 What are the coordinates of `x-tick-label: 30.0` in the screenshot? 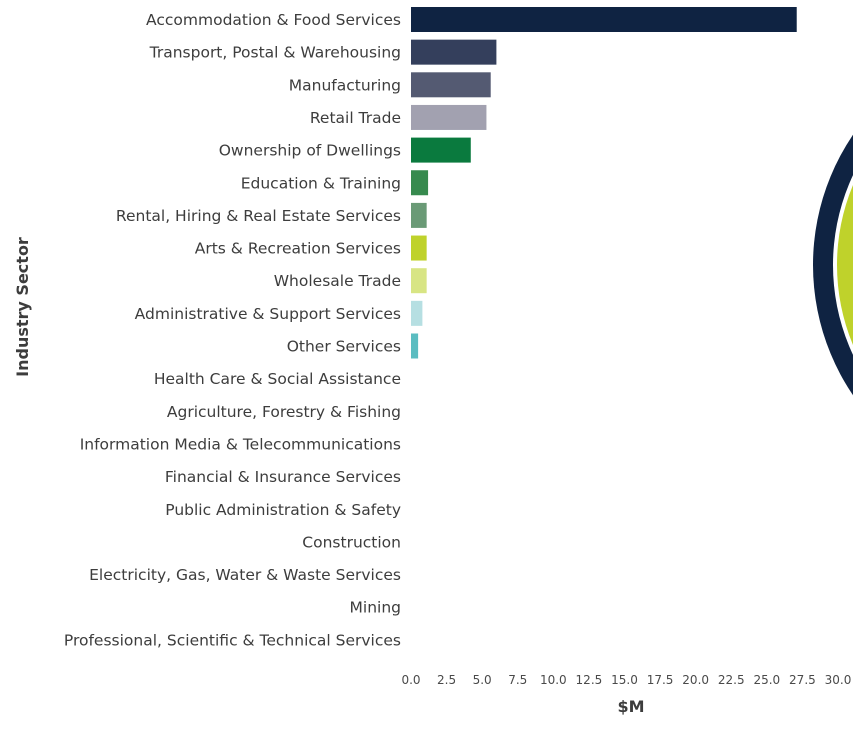 It's located at (838, 680).